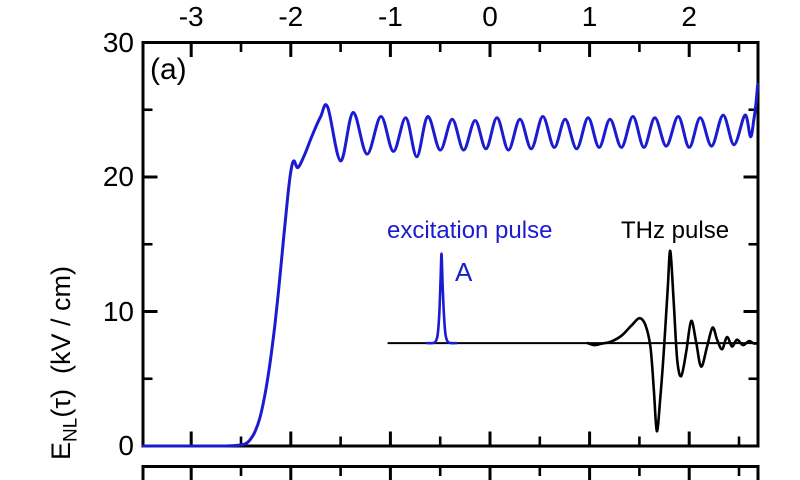 Image resolution: width=800 pixels, height=480 pixels. Describe the element at coordinates (126, 445) in the screenshot. I see `y-tick-label: 0` at that location.